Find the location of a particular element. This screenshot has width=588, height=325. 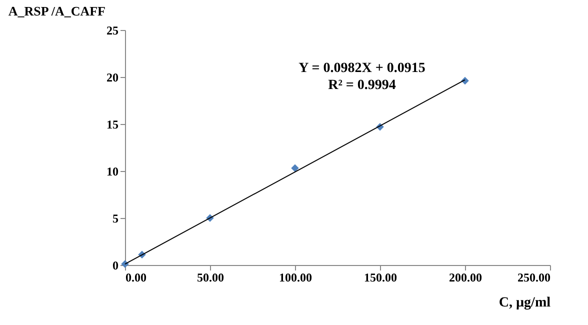

y-tick-label: 5 is located at coordinates (115, 219).